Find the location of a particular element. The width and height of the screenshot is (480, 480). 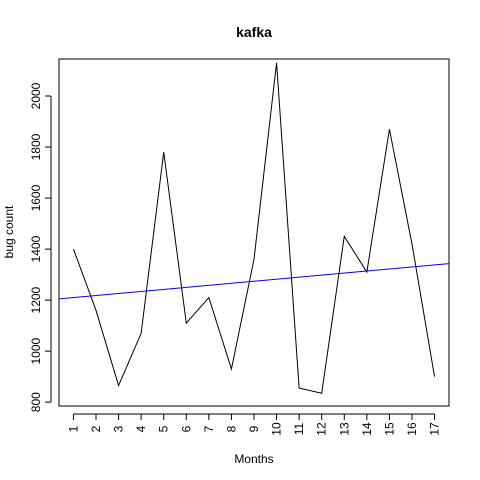

x-tick-label: 10 is located at coordinates (277, 429).